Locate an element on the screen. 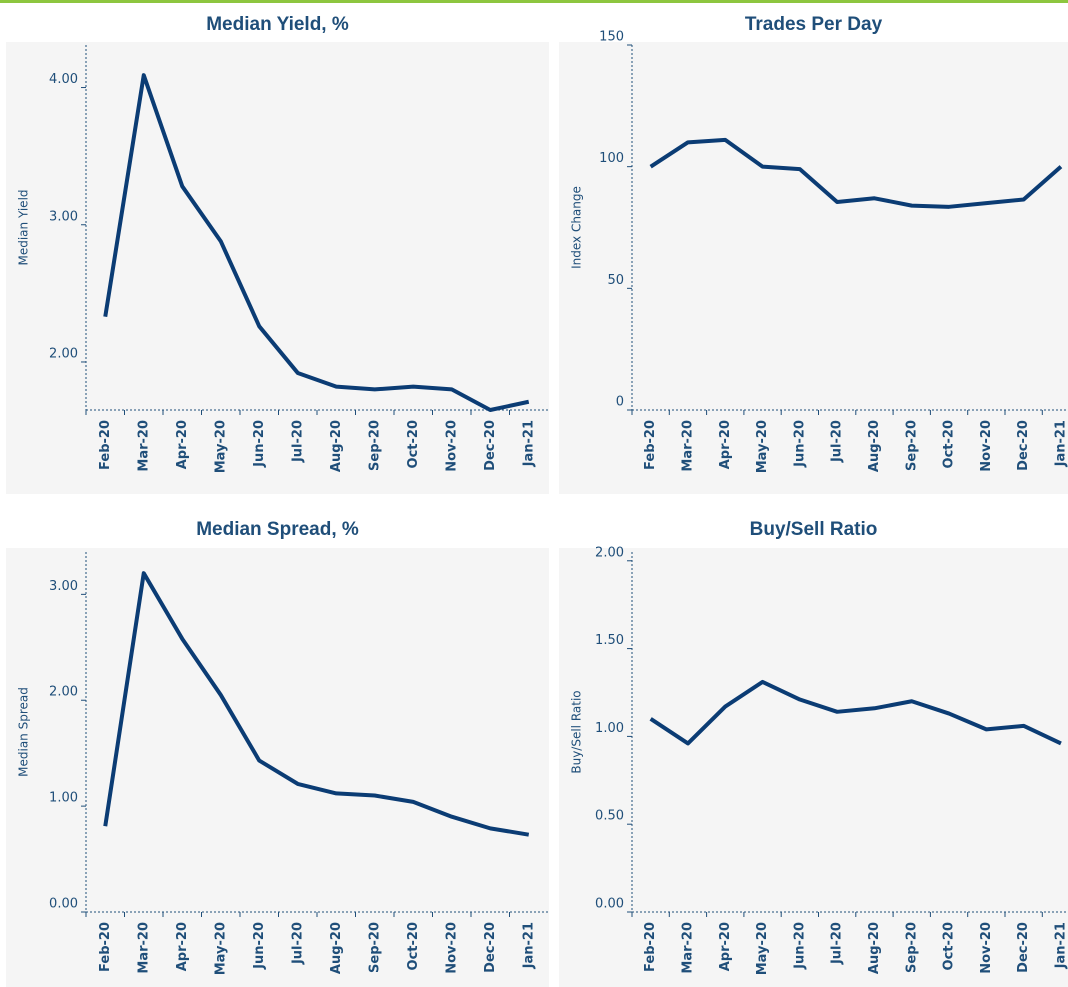 The height and width of the screenshot is (987, 1068). y-axis-label: Index Change is located at coordinates (577, 227).